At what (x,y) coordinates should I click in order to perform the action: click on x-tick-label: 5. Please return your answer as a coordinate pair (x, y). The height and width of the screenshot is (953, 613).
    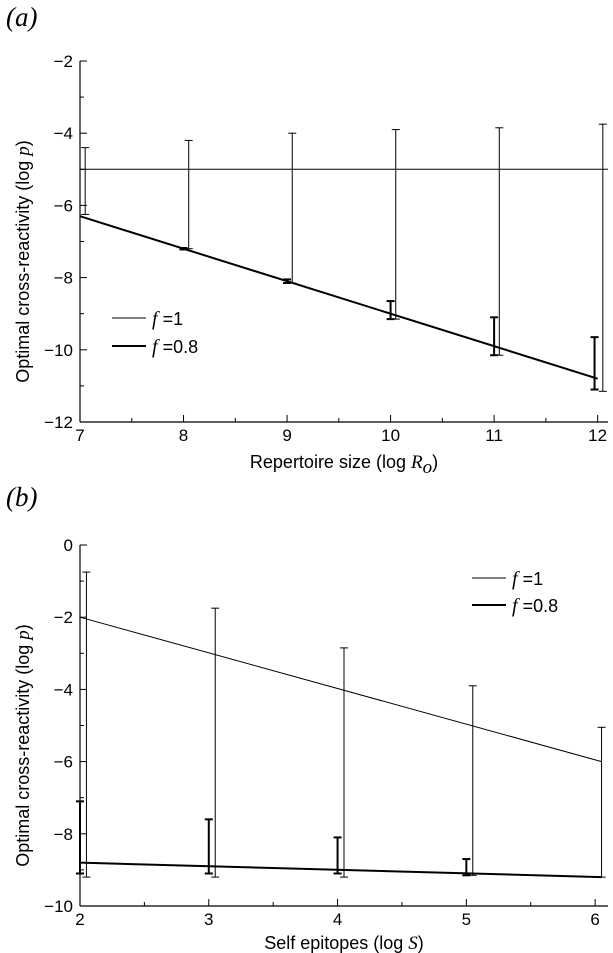
    Looking at the image, I should click on (466, 919).